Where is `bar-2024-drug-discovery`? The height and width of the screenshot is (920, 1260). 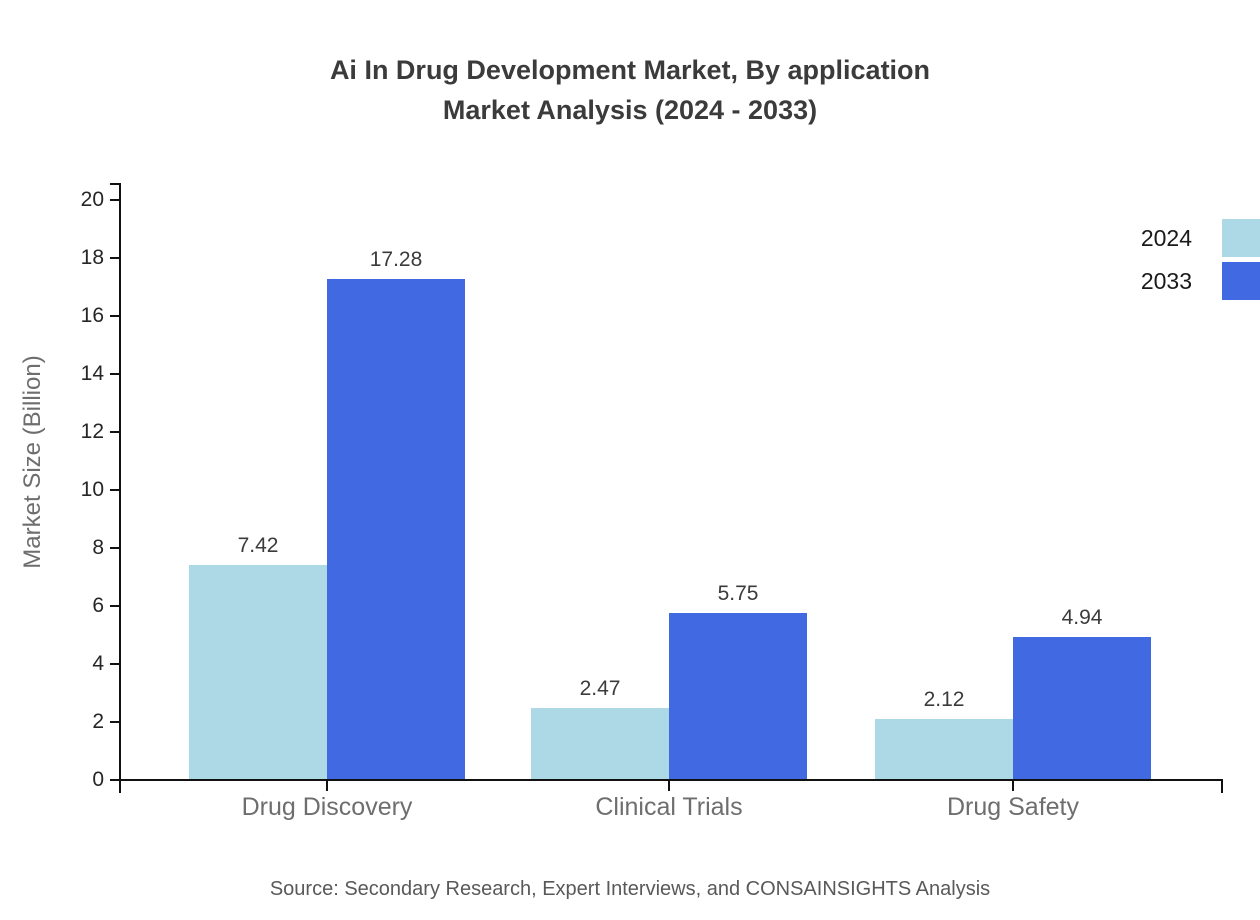
bar-2024-drug-discovery is located at coordinates (258, 672).